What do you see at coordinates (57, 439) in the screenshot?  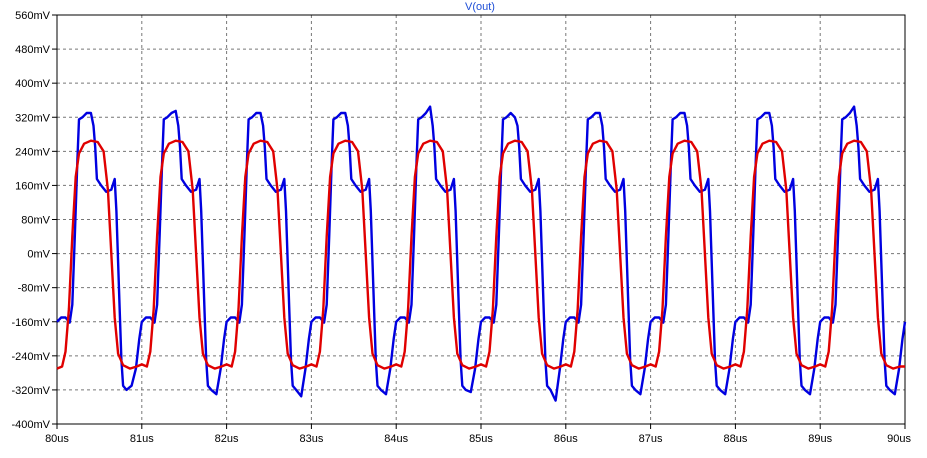 I see `x-tick-label: 80us` at bounding box center [57, 439].